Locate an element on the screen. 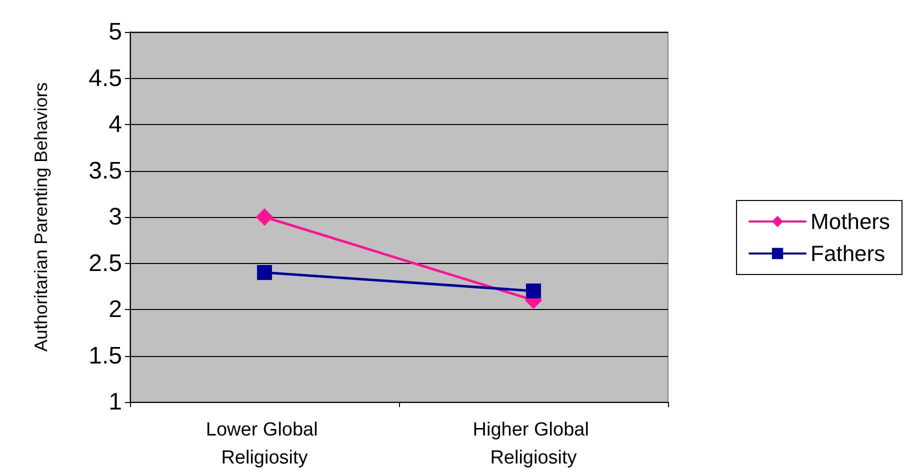 This screenshot has width=904, height=475. legend-label: Fathers is located at coordinates (848, 253).